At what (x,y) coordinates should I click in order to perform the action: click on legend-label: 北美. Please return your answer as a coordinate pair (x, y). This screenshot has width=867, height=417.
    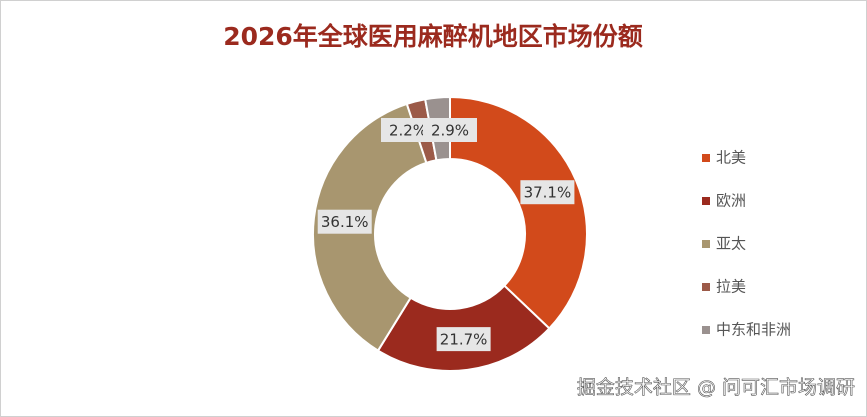
    Looking at the image, I should click on (731, 158).